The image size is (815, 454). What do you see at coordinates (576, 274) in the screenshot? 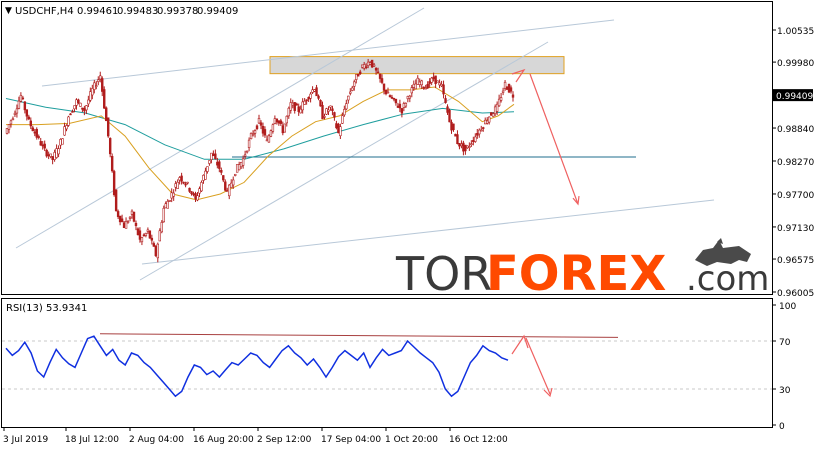
I see `logo-forex: FOREX` at bounding box center [576, 274].